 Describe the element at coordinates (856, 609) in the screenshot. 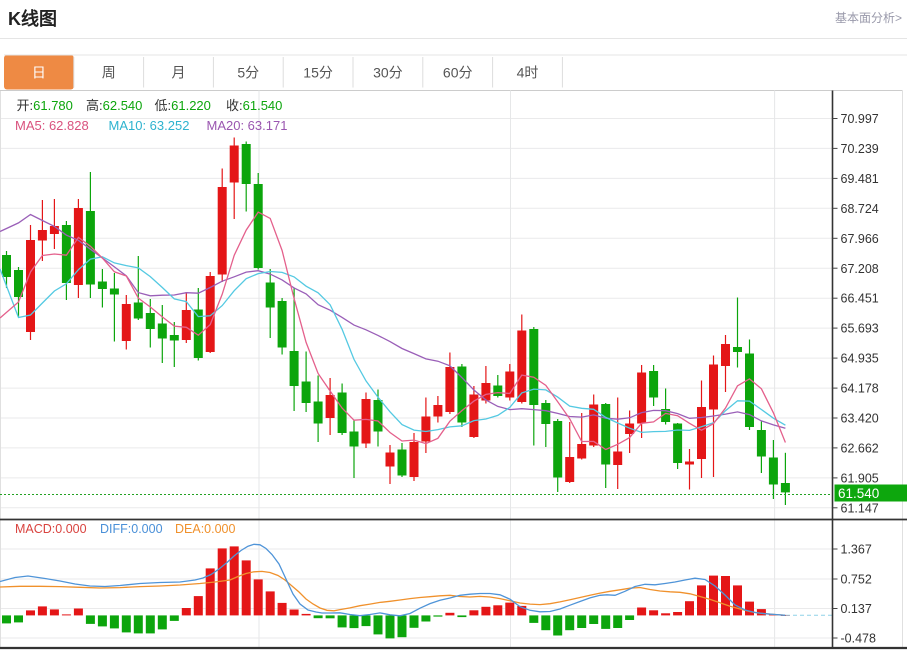

I see `svg-text: 0.137` at that location.